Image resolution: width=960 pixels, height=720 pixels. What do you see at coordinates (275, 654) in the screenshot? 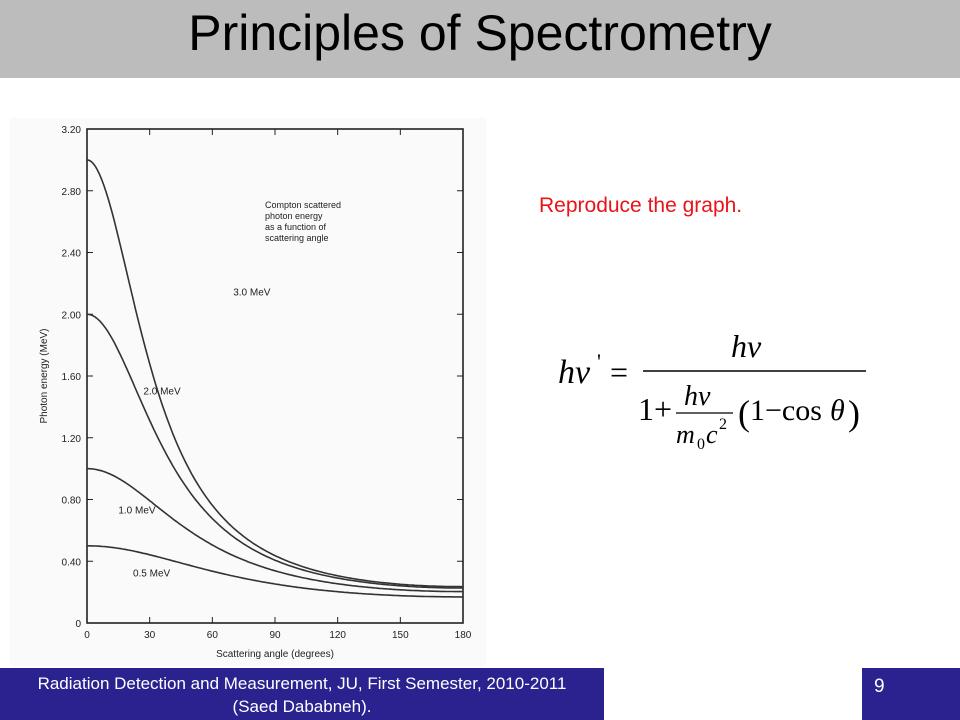
I see `x-axis-label: Scattering angle (degrees)` at bounding box center [275, 654].